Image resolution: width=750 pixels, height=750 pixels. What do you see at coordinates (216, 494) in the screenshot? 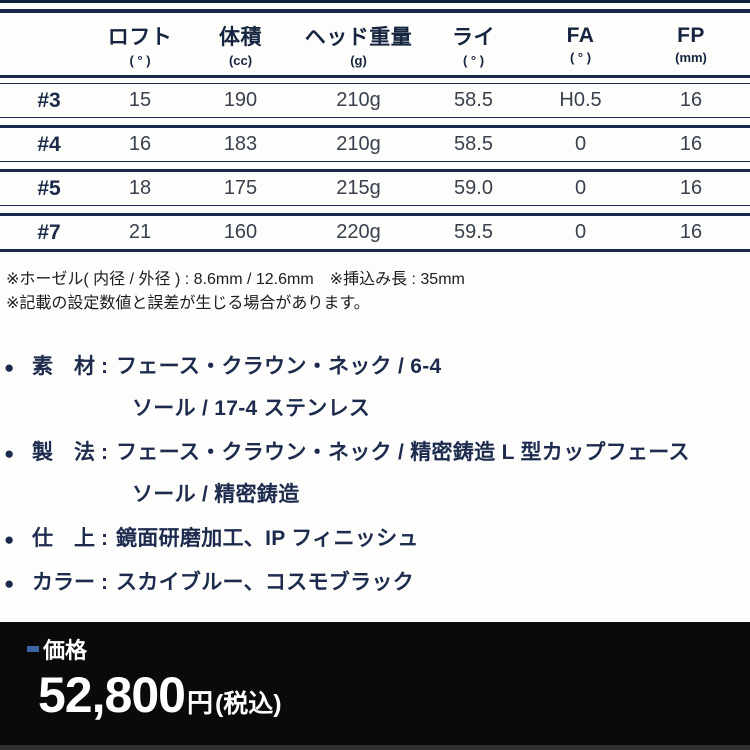
I see `feature-text-line2: ソール / 精密鋳造` at bounding box center [216, 494].